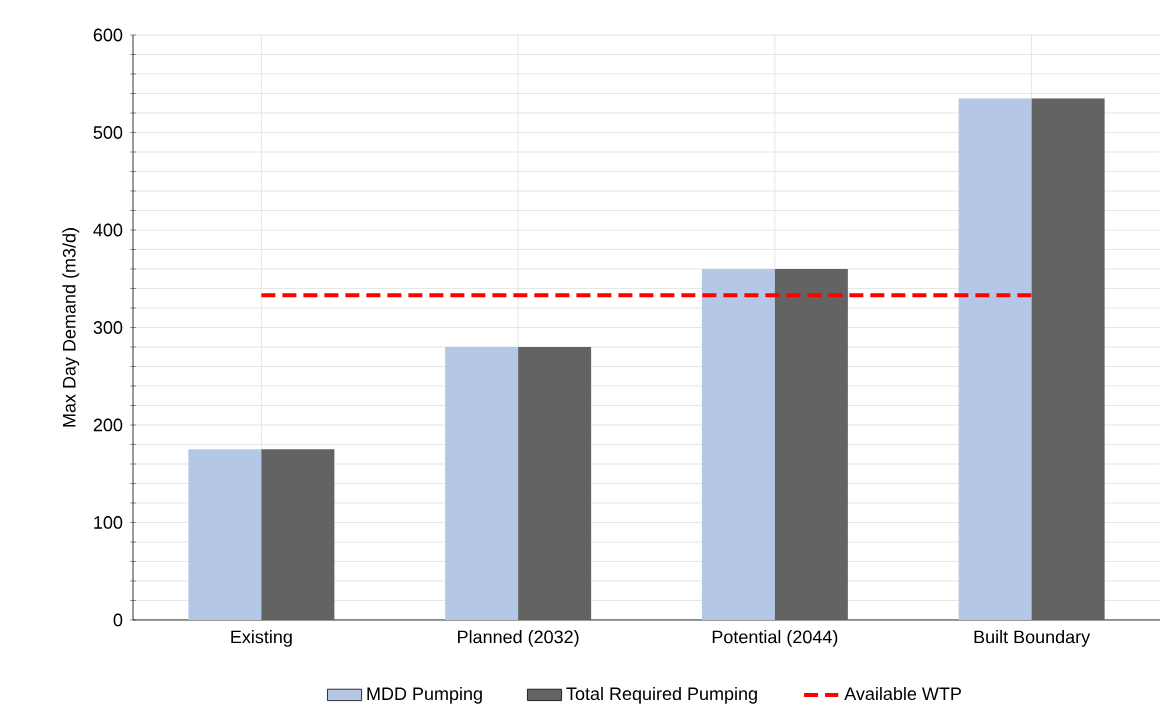  Describe the element at coordinates (1032, 638) in the screenshot. I see `x-tick-label: Built Boundary` at that location.